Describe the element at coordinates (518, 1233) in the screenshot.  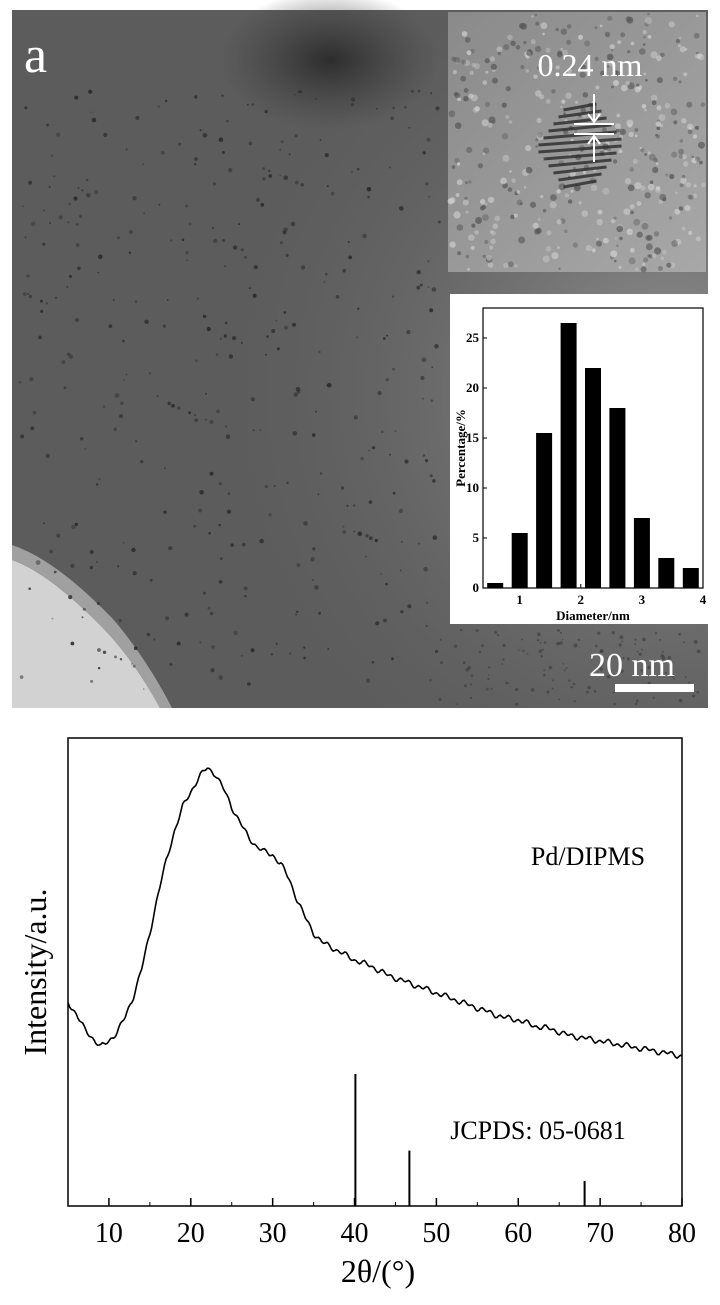
I see `xrd-x-tick-label: 60` at that location.